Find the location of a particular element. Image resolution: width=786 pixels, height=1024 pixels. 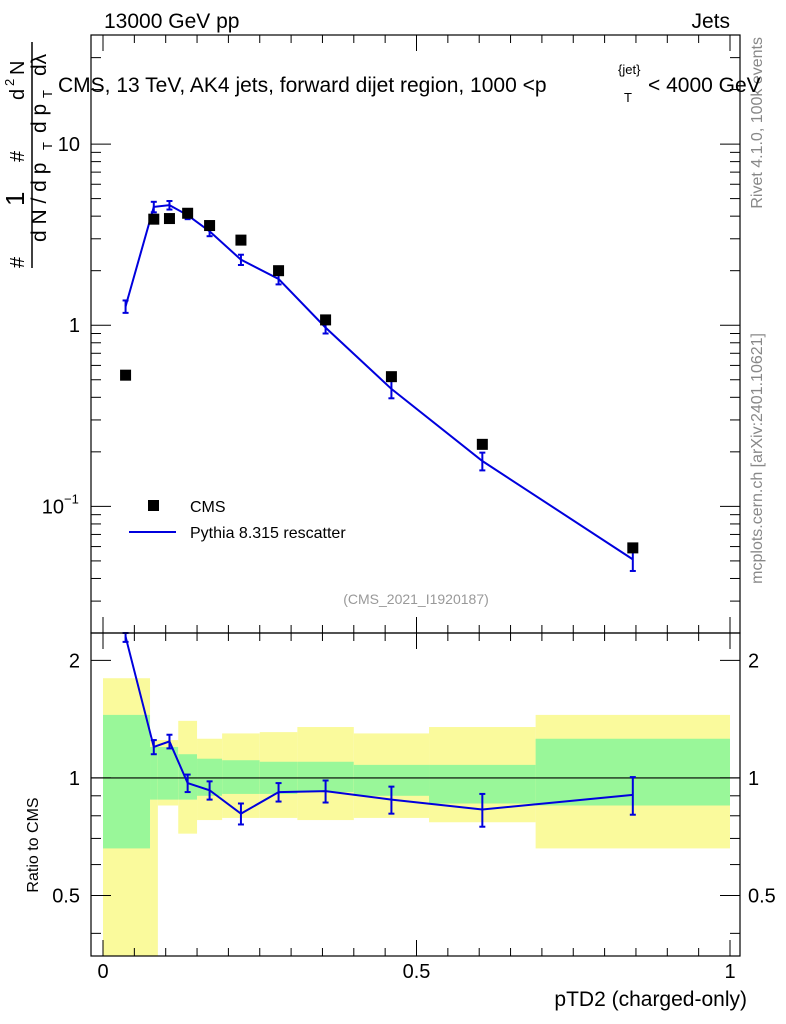

main-y-tick-label: 1 is located at coordinates (74, 326).